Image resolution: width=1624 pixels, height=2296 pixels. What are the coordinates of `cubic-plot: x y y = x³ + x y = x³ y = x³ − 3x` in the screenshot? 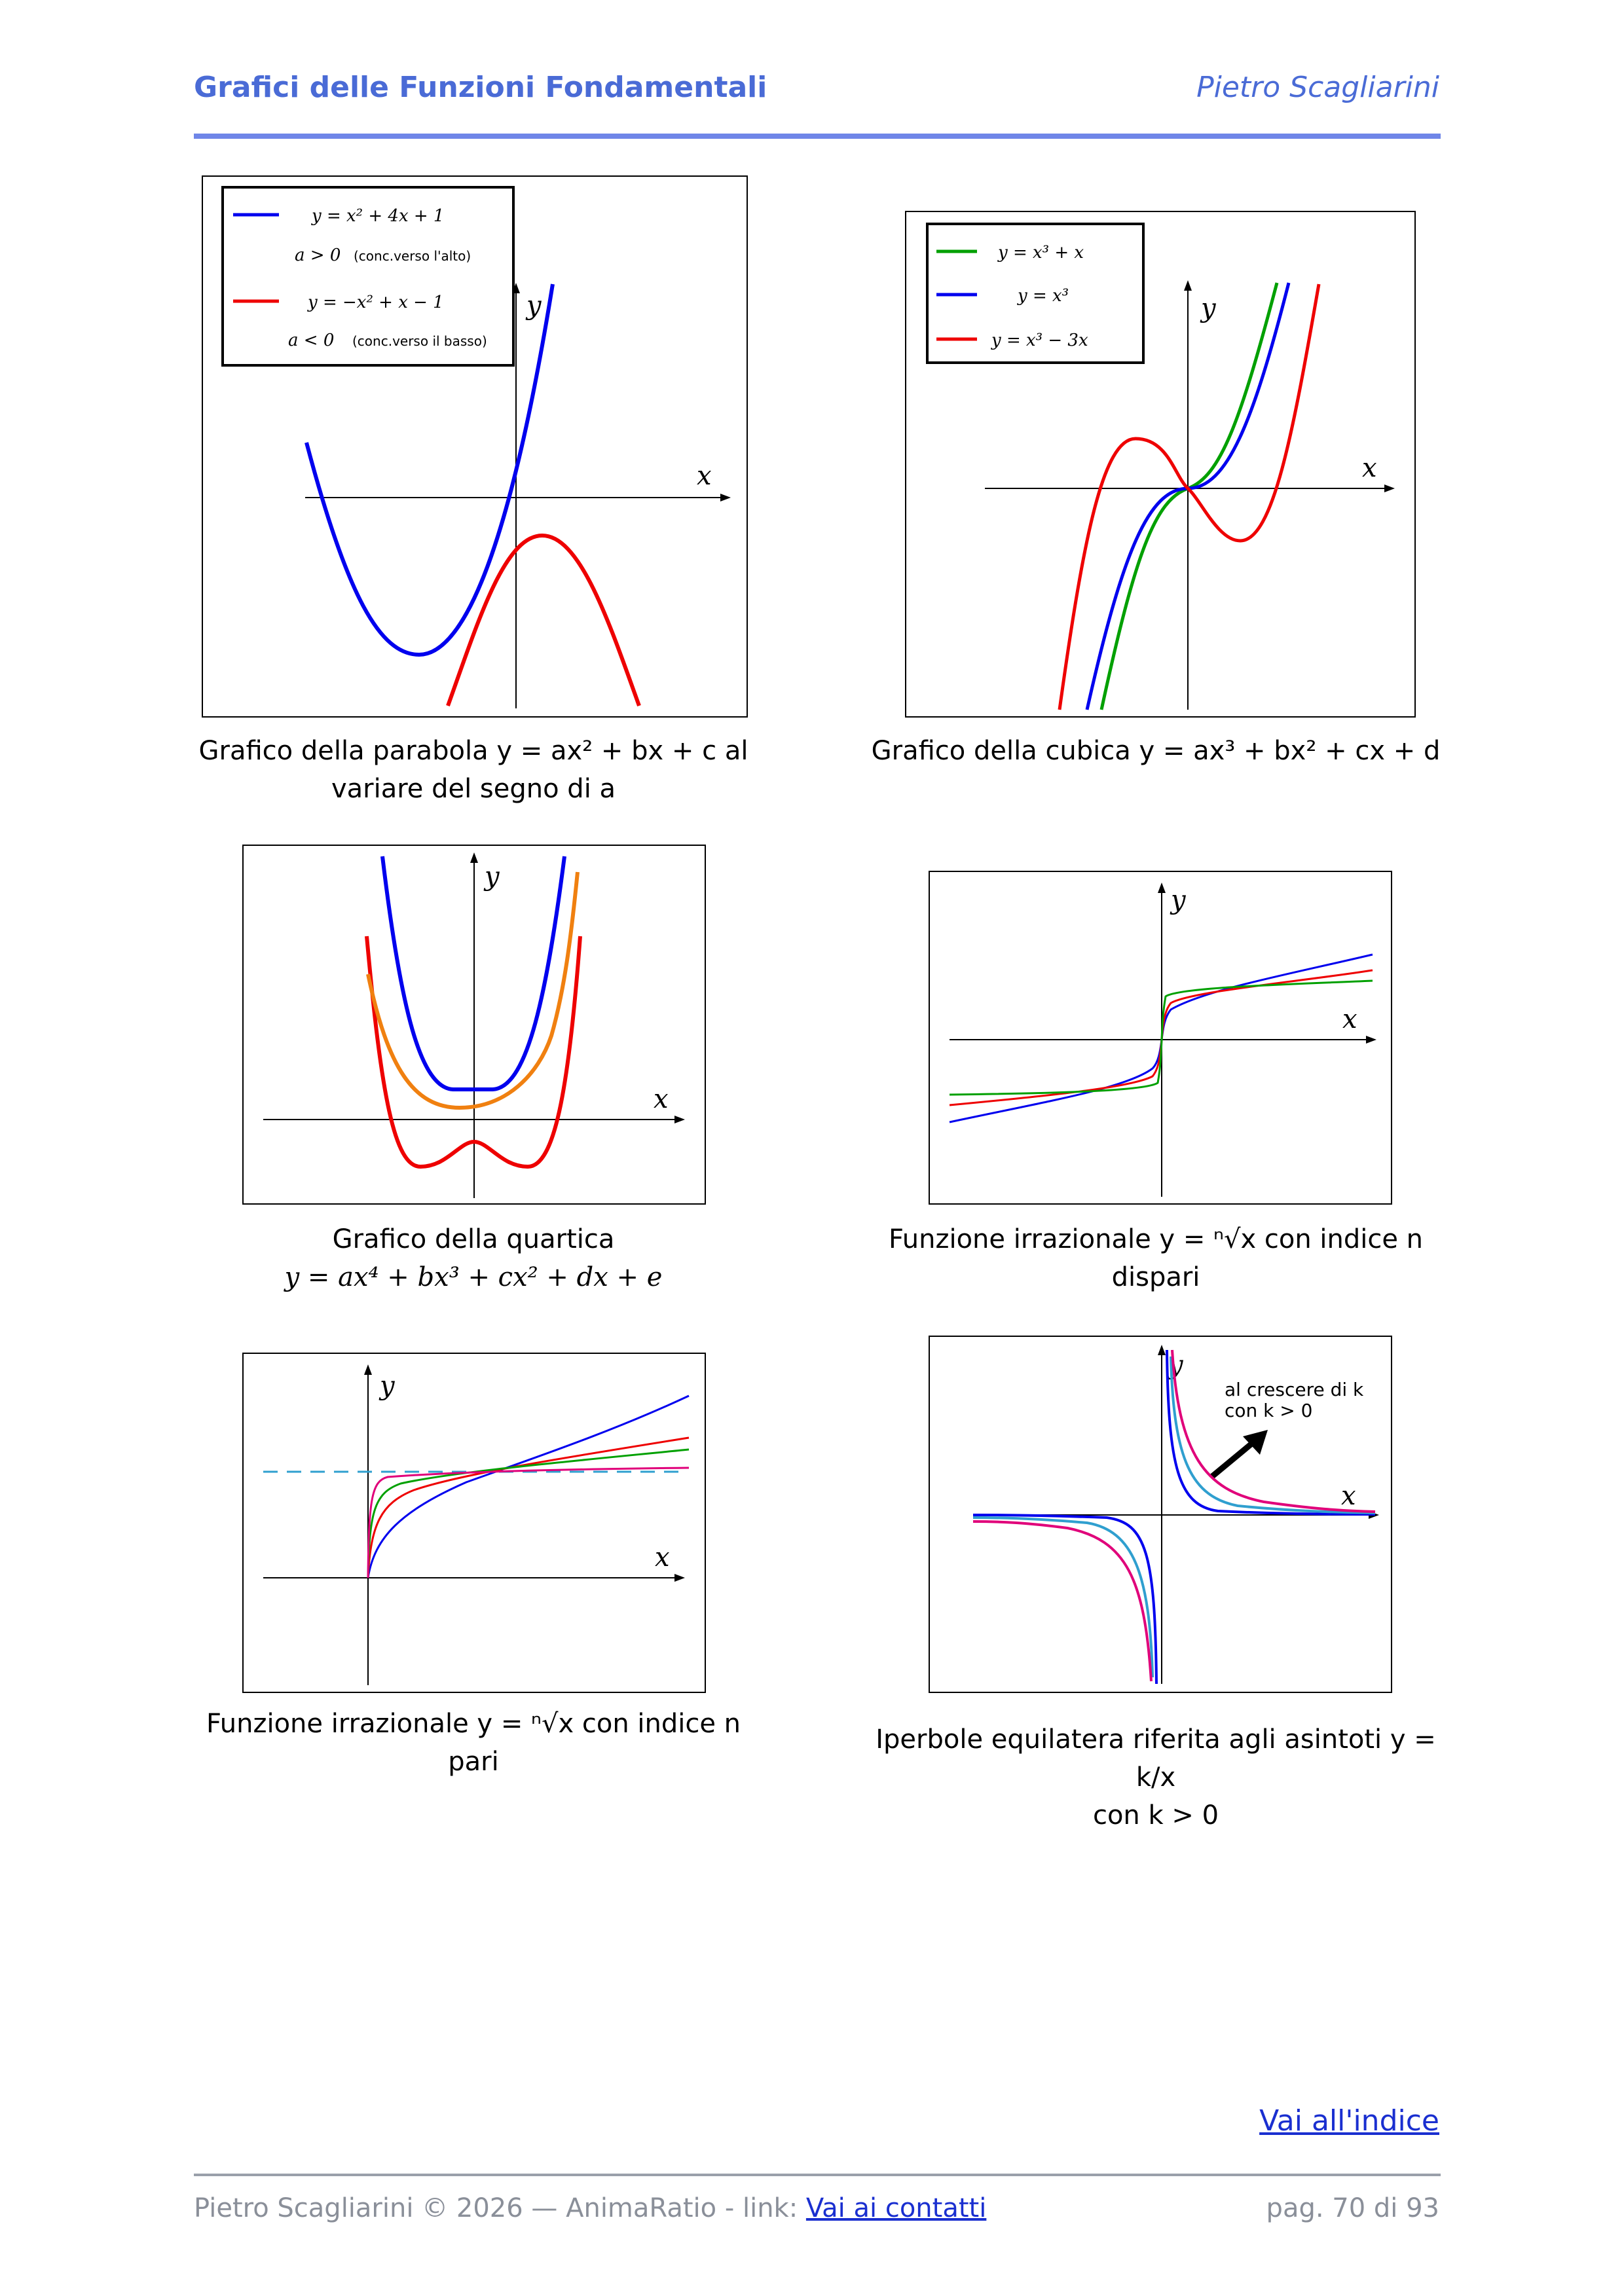 It's located at (1160, 464).